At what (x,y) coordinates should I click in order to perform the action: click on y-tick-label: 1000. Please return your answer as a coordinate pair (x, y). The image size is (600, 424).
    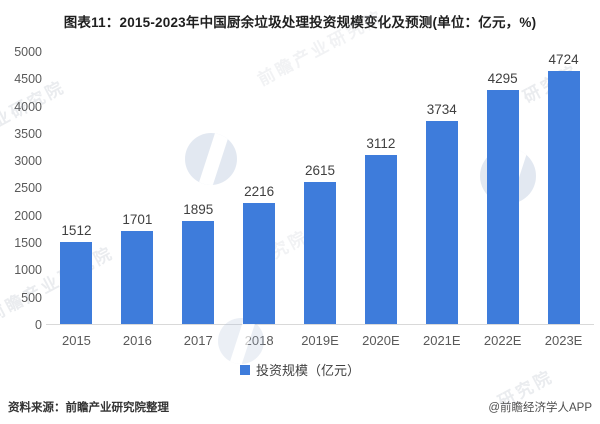
    Looking at the image, I should click on (28, 270).